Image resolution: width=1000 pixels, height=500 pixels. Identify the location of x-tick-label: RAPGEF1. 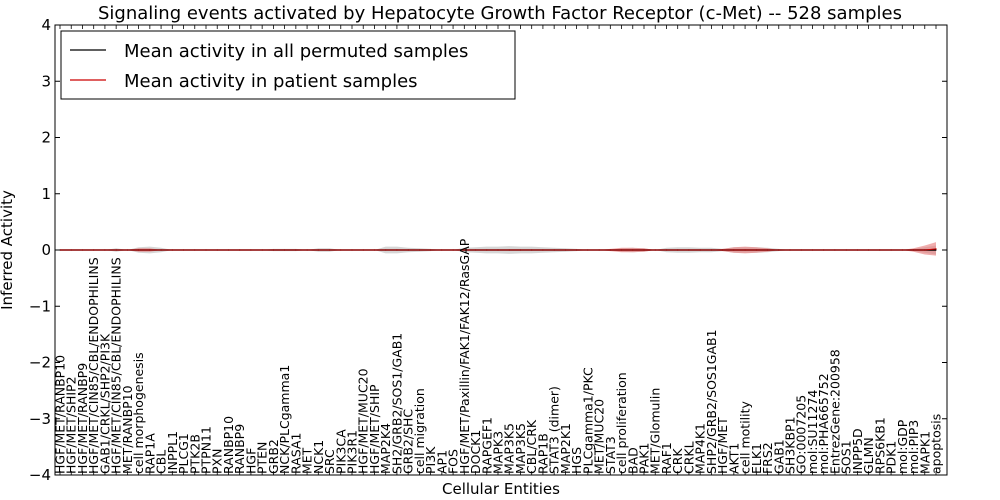
(486, 445).